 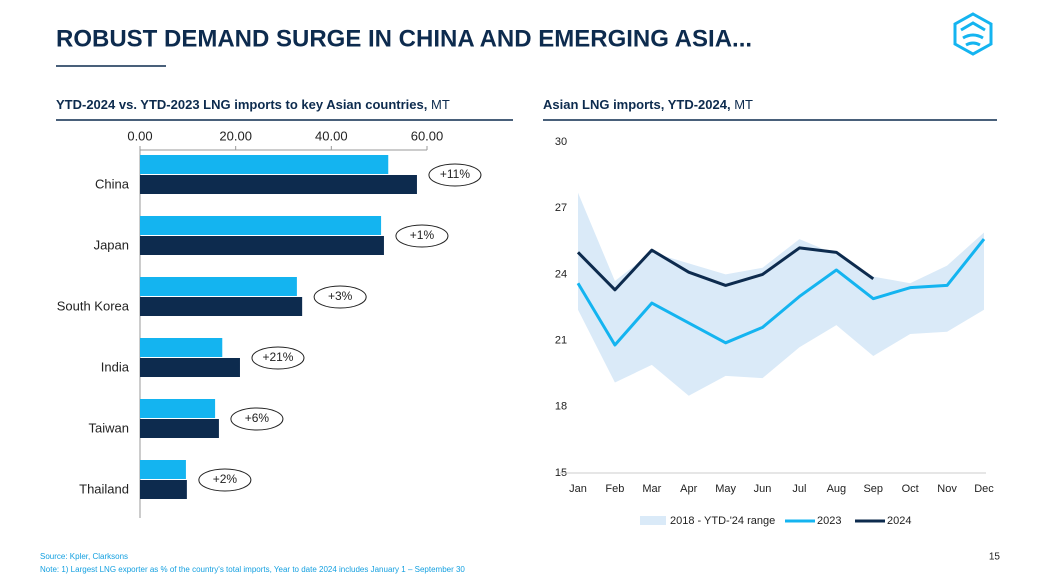 What do you see at coordinates (427, 135) in the screenshot?
I see `x-tick-label: 60.00` at bounding box center [427, 135].